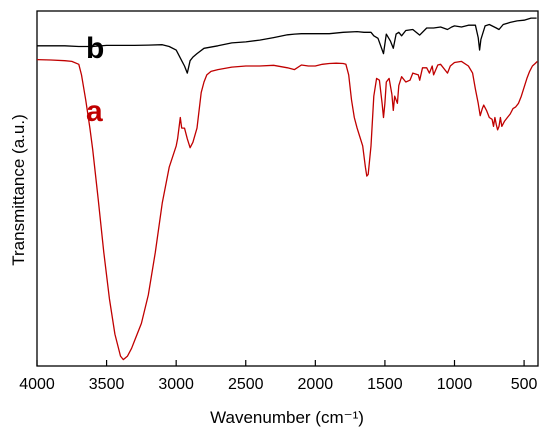 The height and width of the screenshot is (441, 550). I want to click on x-tick-label: 500, so click(524, 384).